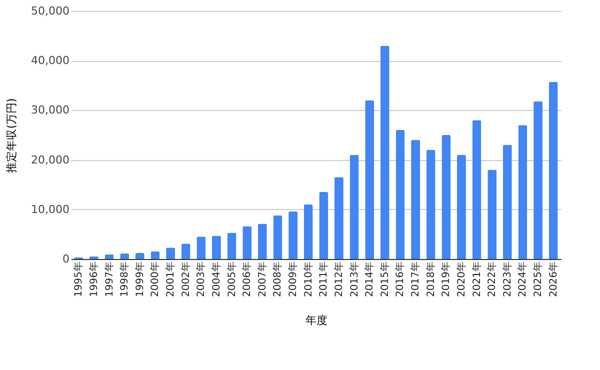 Image resolution: width=600 pixels, height=370 pixels. Describe the element at coordinates (140, 279) in the screenshot. I see `x-tick-label: 1999年` at that location.